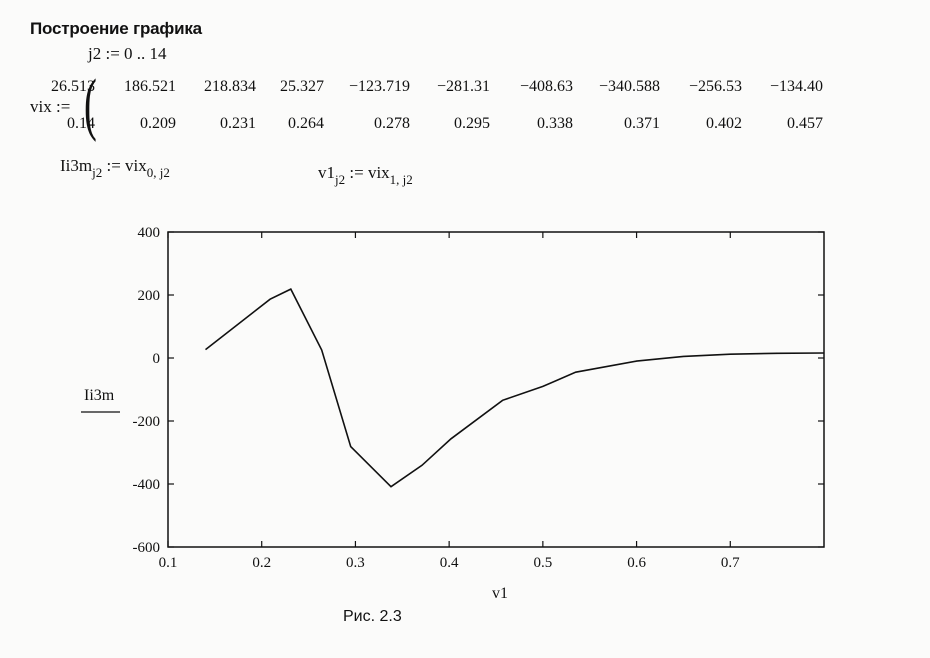 The image size is (930, 658). I want to click on y-tick-label: -400, so click(147, 485).